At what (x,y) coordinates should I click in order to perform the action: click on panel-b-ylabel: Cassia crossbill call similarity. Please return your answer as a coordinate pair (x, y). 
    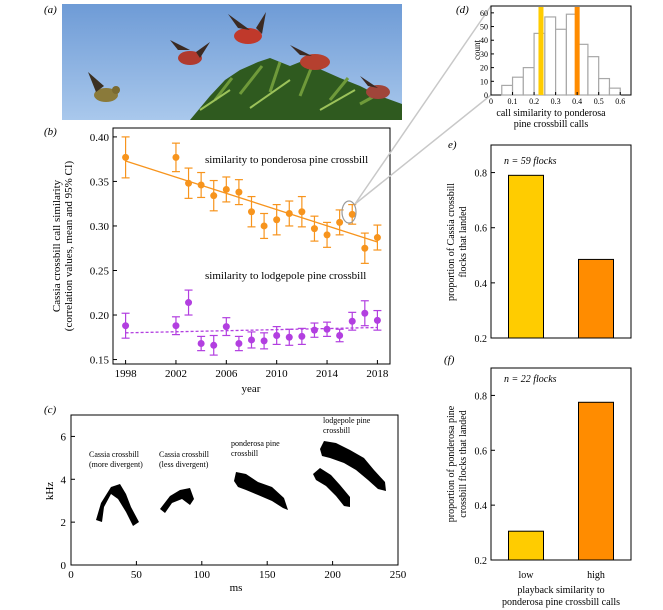
    Looking at the image, I should click on (57, 245).